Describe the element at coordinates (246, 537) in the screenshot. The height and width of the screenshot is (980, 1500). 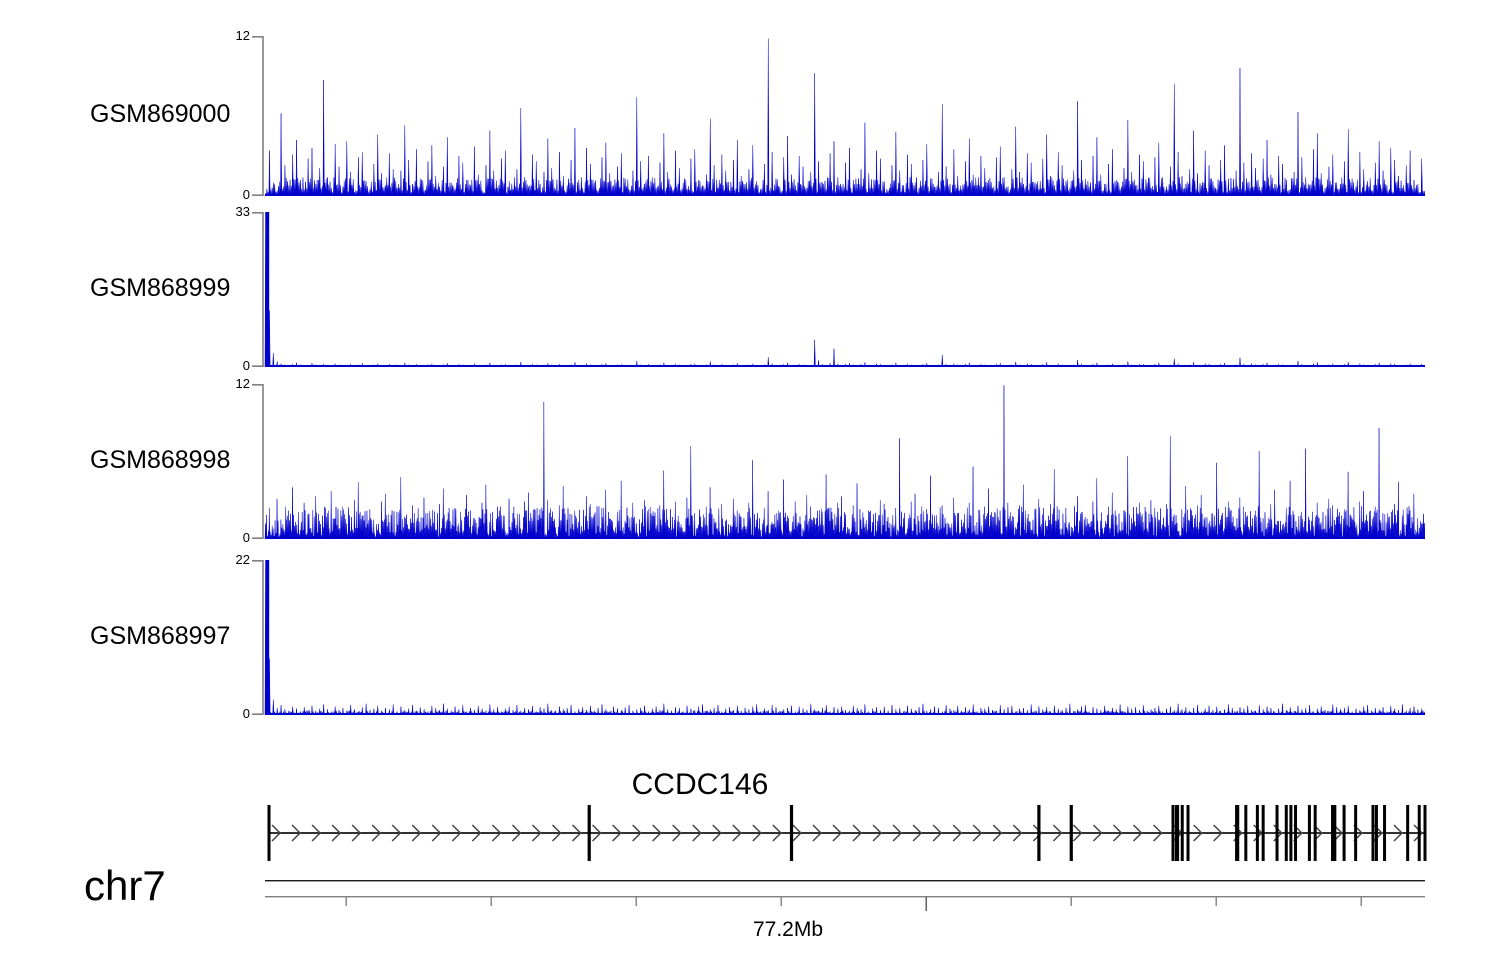
I see `y-axis-min-label-GSM868998: 0` at that location.